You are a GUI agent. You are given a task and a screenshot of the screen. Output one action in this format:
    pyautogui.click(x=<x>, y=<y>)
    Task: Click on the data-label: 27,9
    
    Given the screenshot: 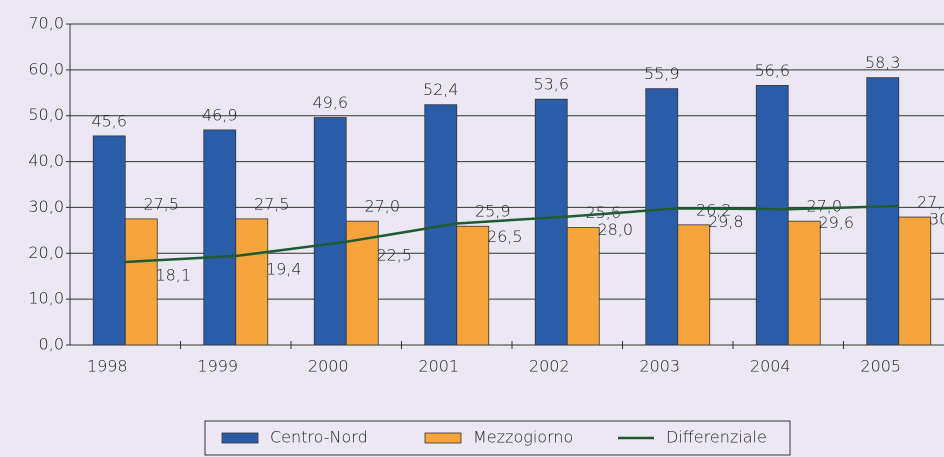 What is the action you would take?
    pyautogui.click(x=930, y=202)
    